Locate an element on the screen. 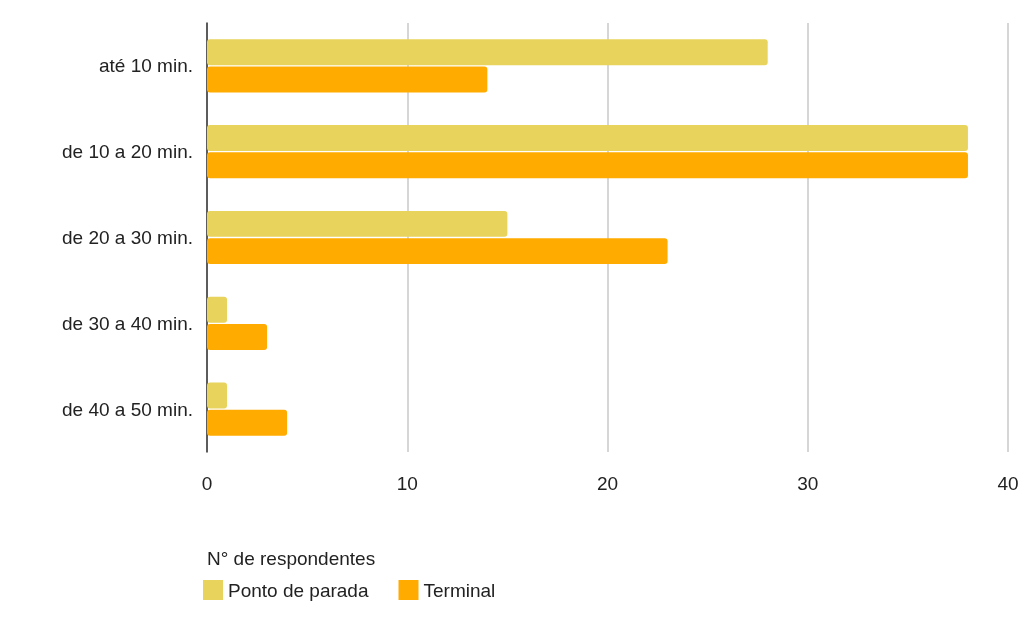 This screenshot has width=1032, height=617. x-tick-label: 0 is located at coordinates (207, 483).